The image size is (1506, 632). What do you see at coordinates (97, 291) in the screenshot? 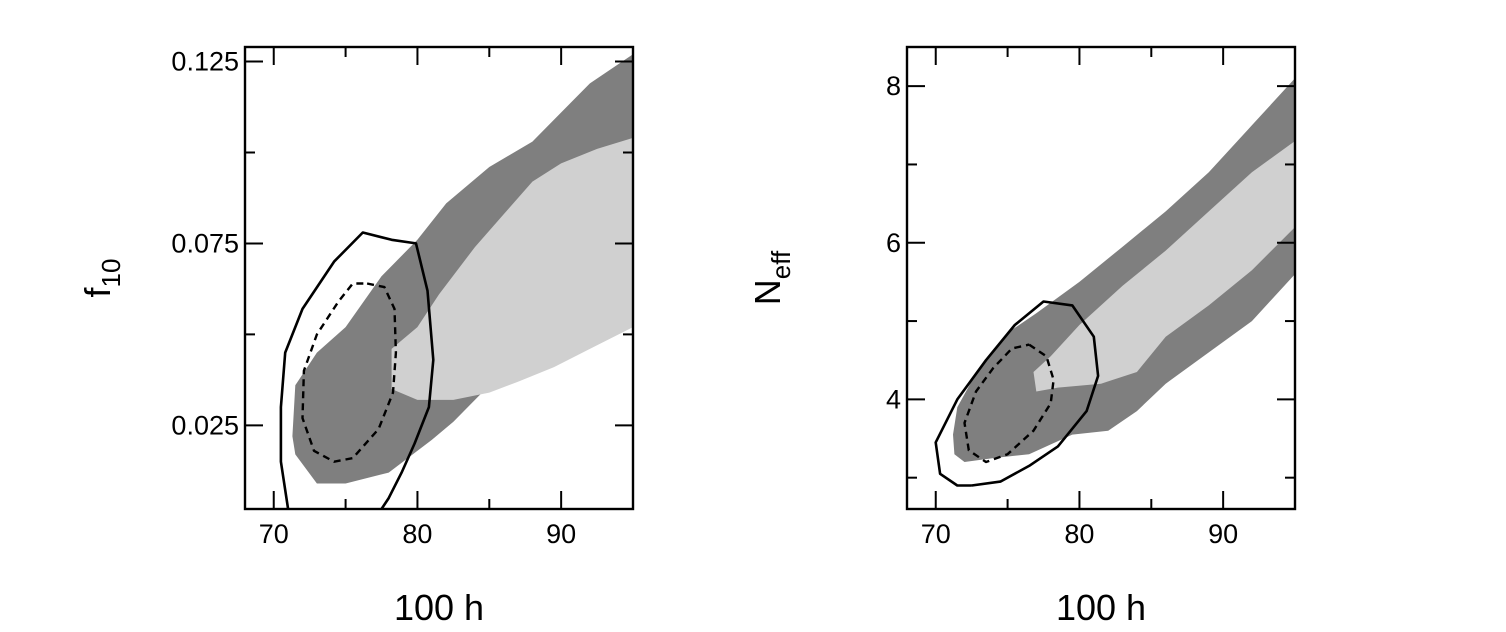
I see `y-axis-label-main: f` at bounding box center [97, 291].